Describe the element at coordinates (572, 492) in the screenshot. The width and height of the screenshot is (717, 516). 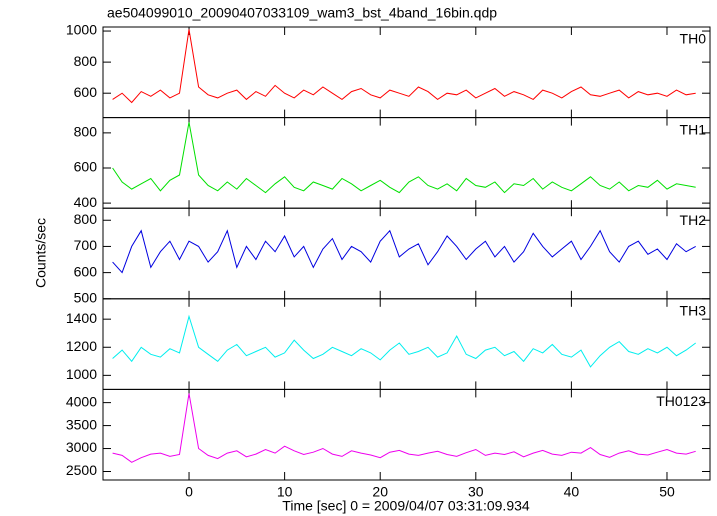
I see `x-tick-label: 40` at that location.